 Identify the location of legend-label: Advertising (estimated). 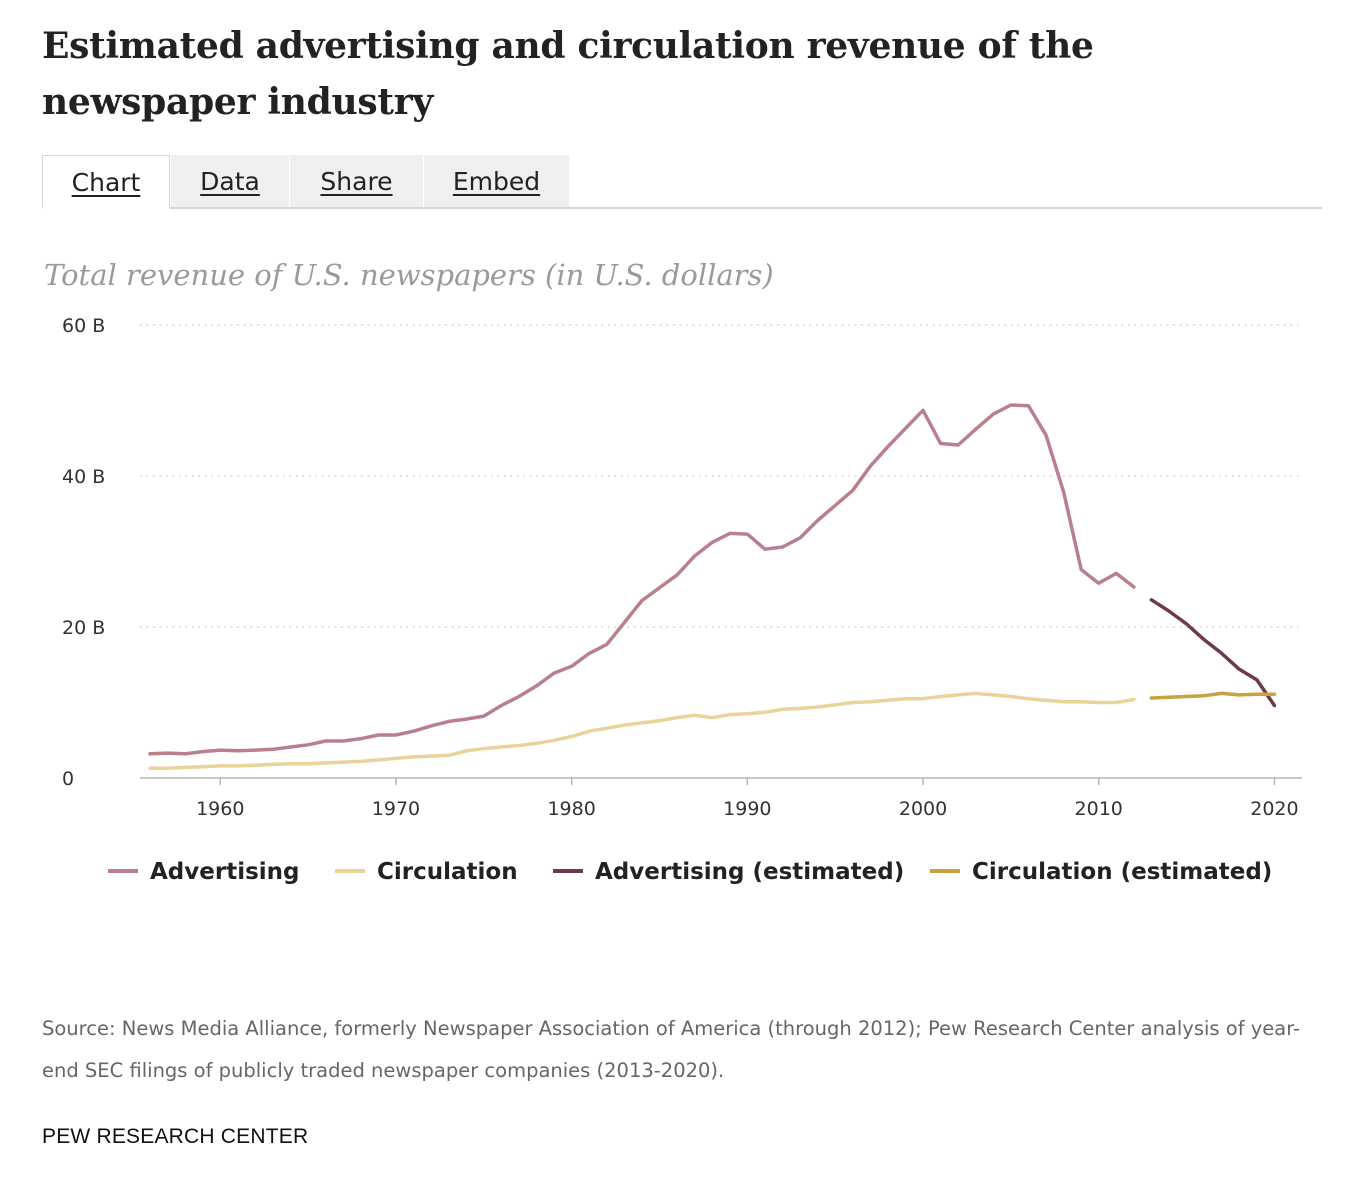
(749, 872).